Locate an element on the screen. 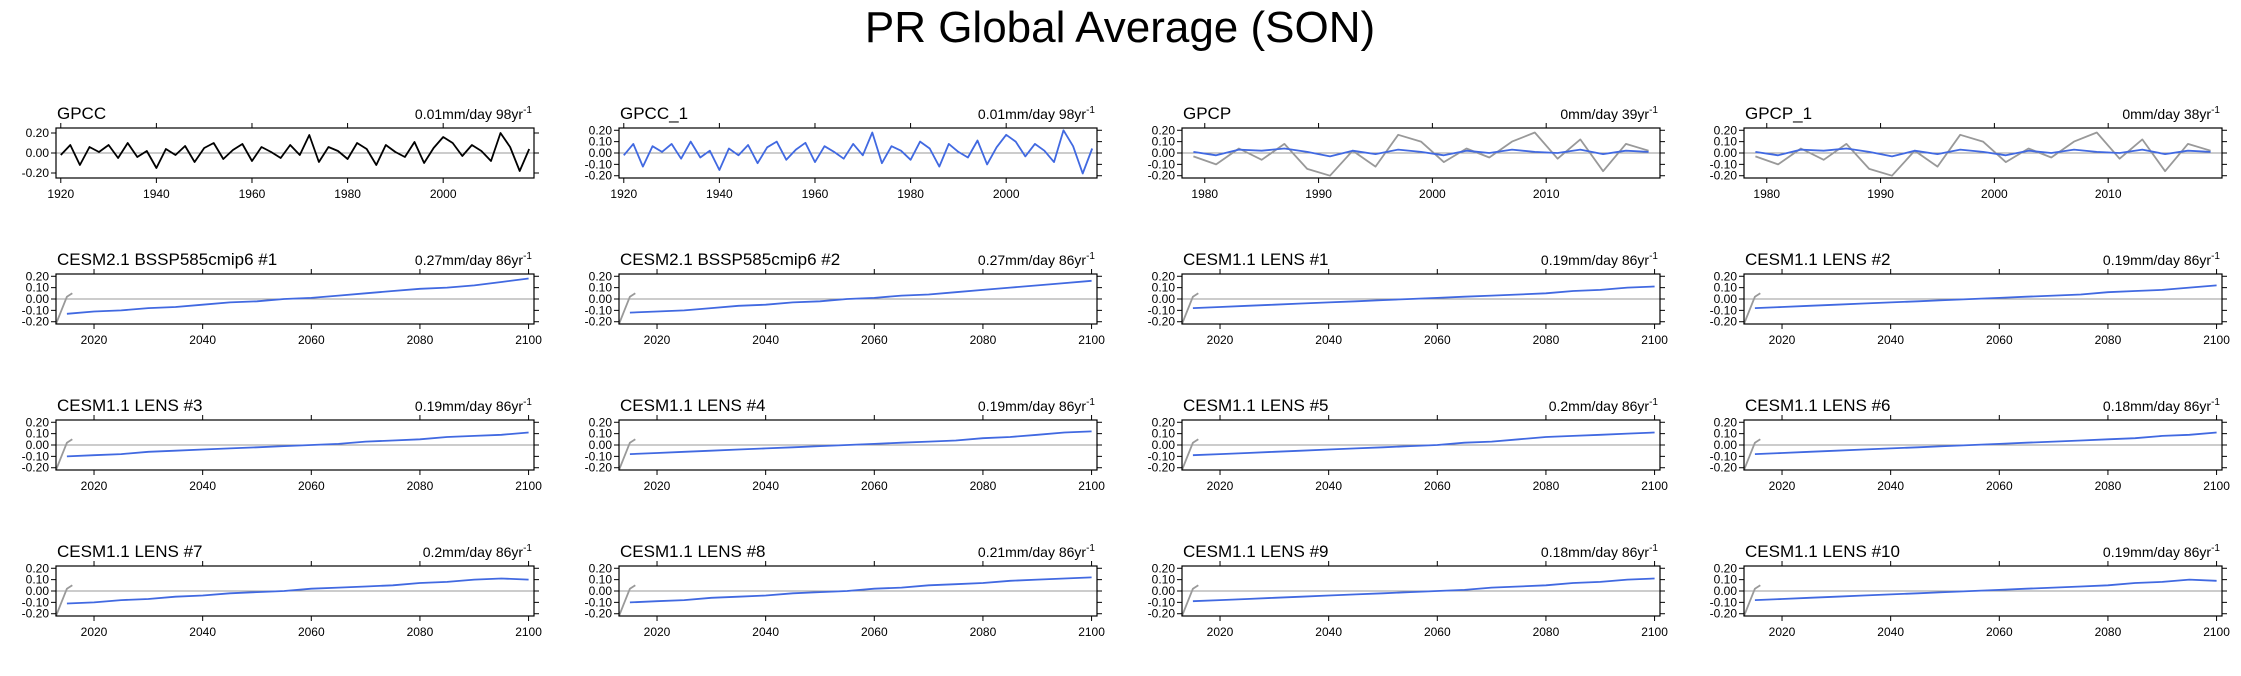 The width and height of the screenshot is (2241, 676). panel-trend: 0mm/day 39yr-1 is located at coordinates (1609, 113).